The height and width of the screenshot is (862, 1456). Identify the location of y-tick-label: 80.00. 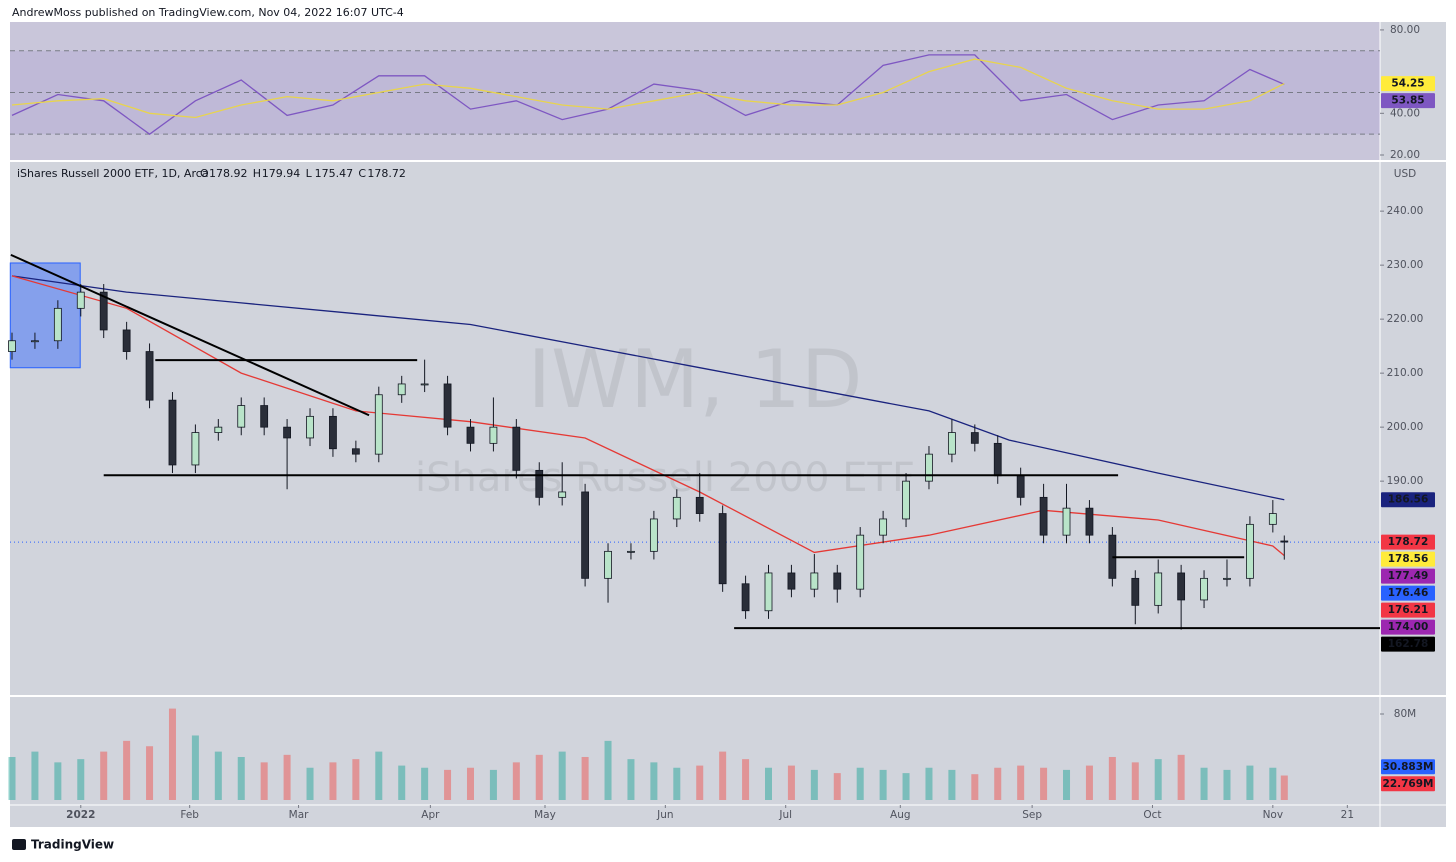
(1405, 30).